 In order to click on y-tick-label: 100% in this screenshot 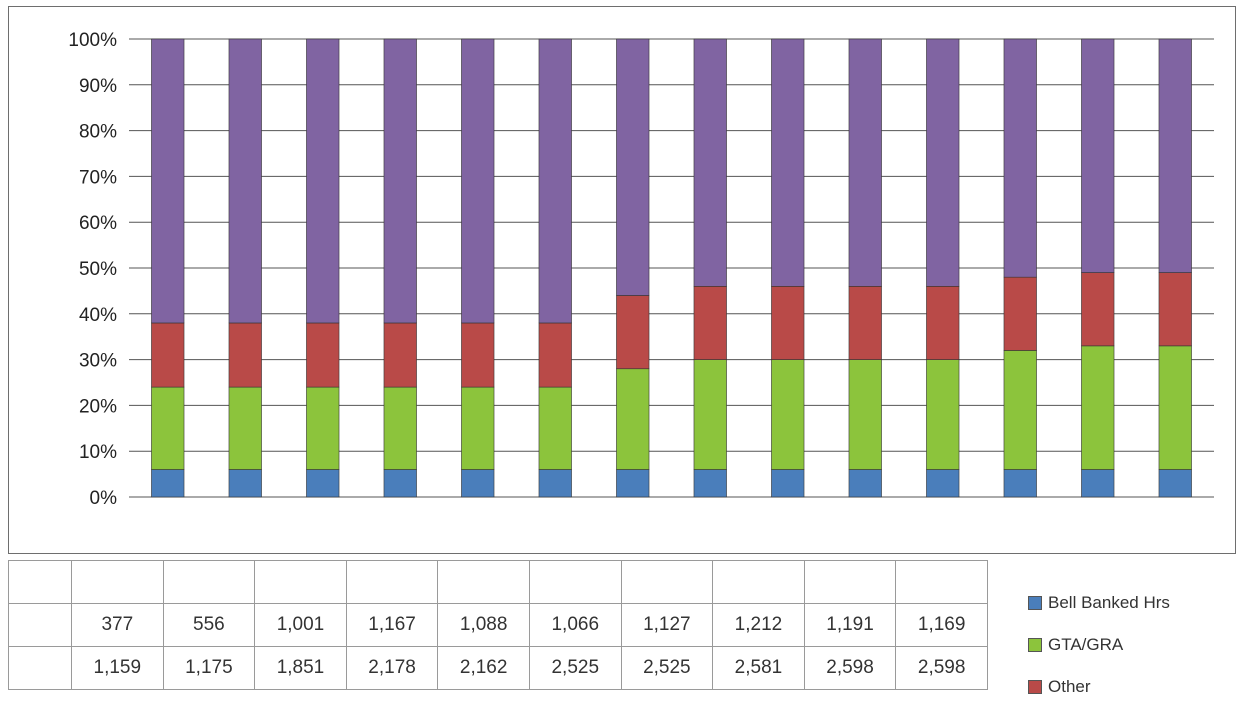, I will do `click(92, 40)`.